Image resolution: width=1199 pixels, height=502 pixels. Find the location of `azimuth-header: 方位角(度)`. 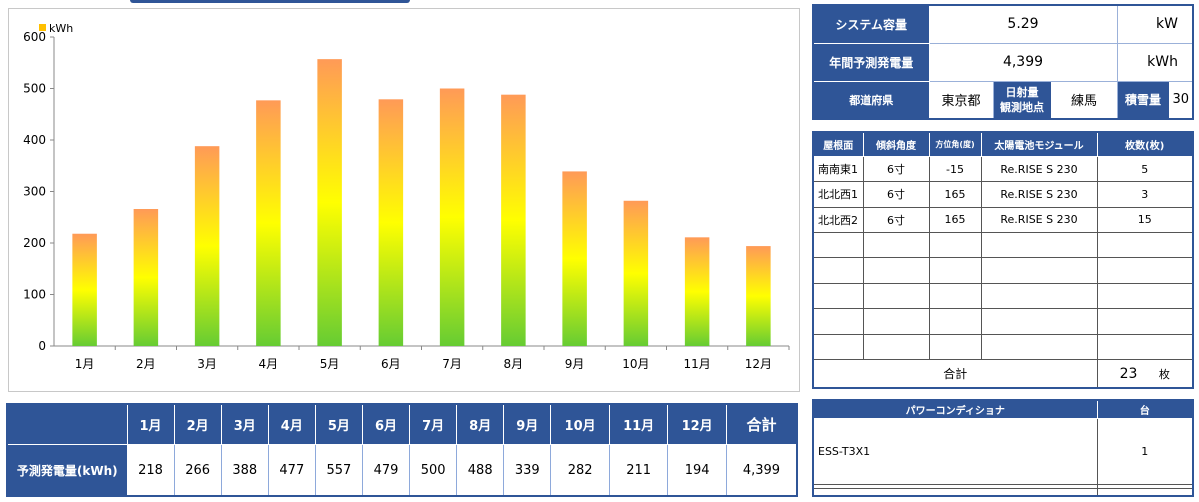

azimuth-header: 方位角(度) is located at coordinates (955, 144).